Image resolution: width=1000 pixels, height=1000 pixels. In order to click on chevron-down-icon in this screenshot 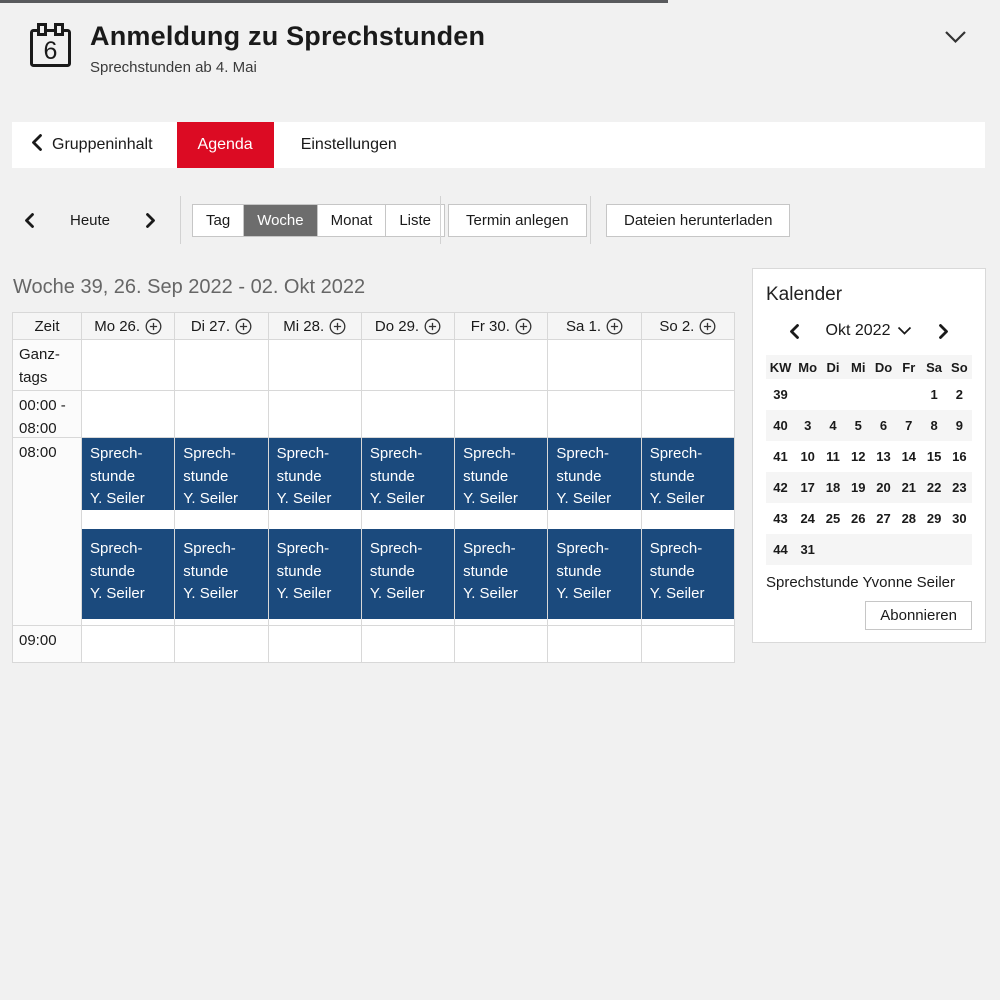, I will do `click(904, 331)`.